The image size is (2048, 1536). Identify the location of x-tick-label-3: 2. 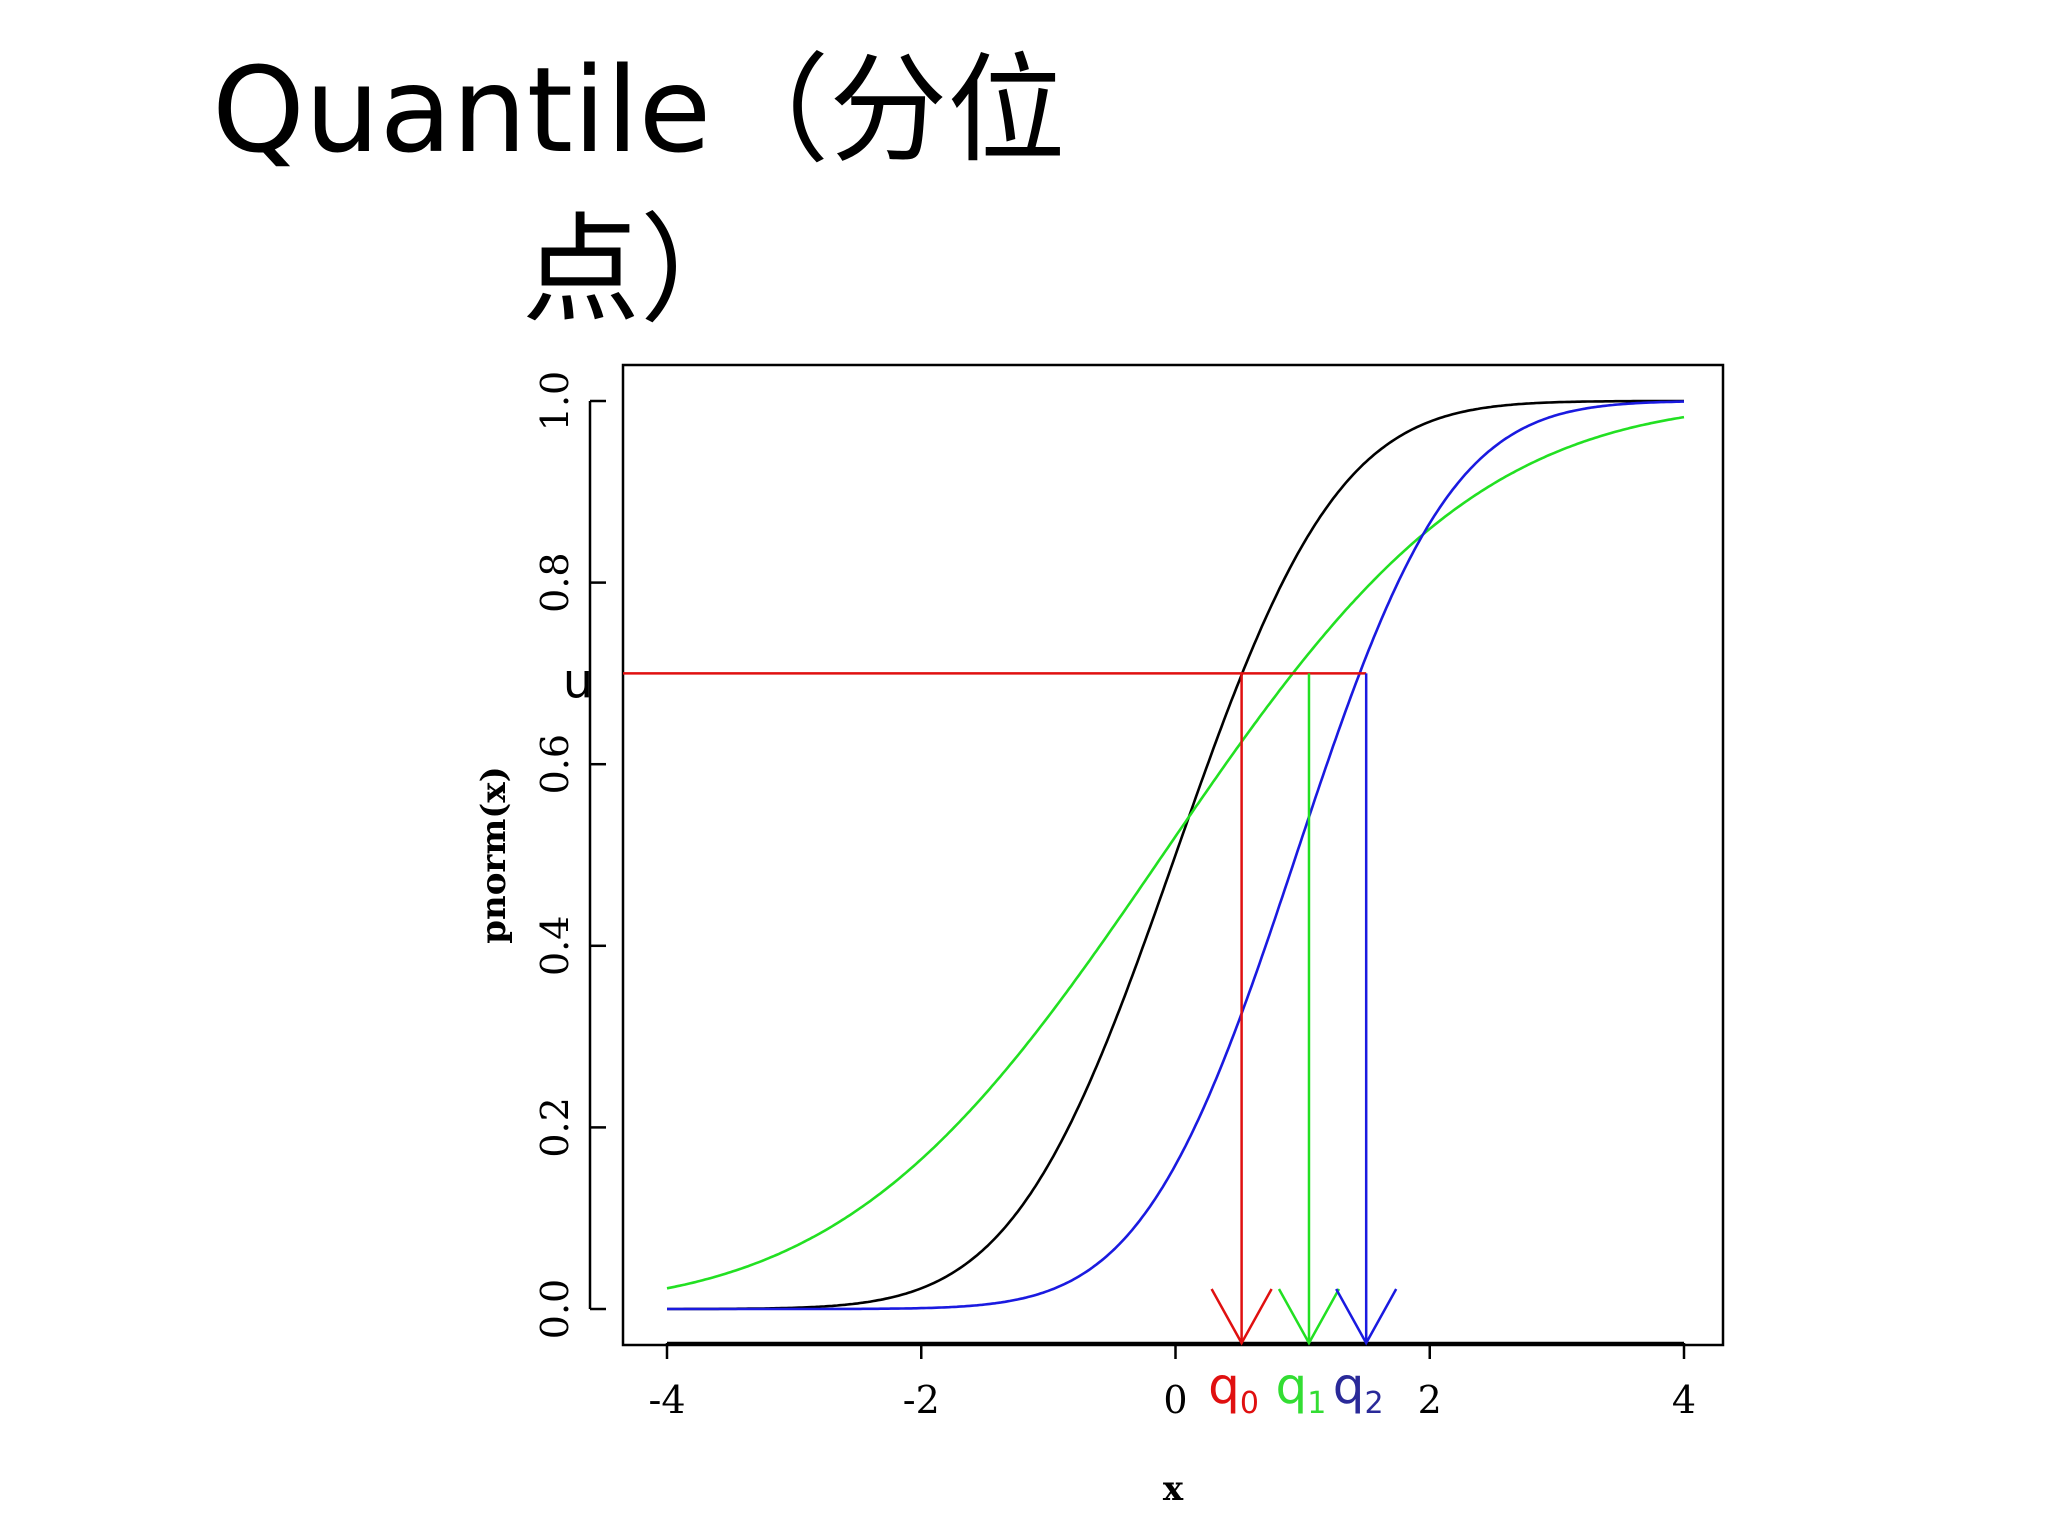
(1430, 1400).